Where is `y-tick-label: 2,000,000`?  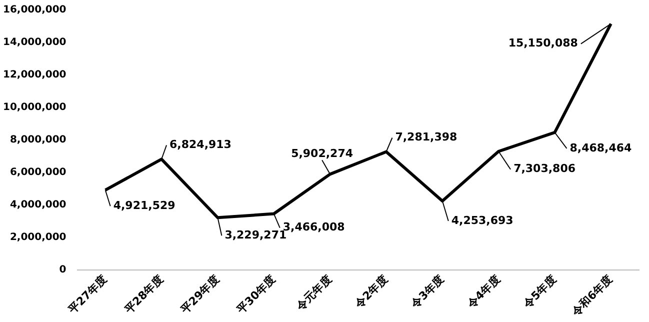
y-tick-label: 2,000,000 is located at coordinates (38, 238).